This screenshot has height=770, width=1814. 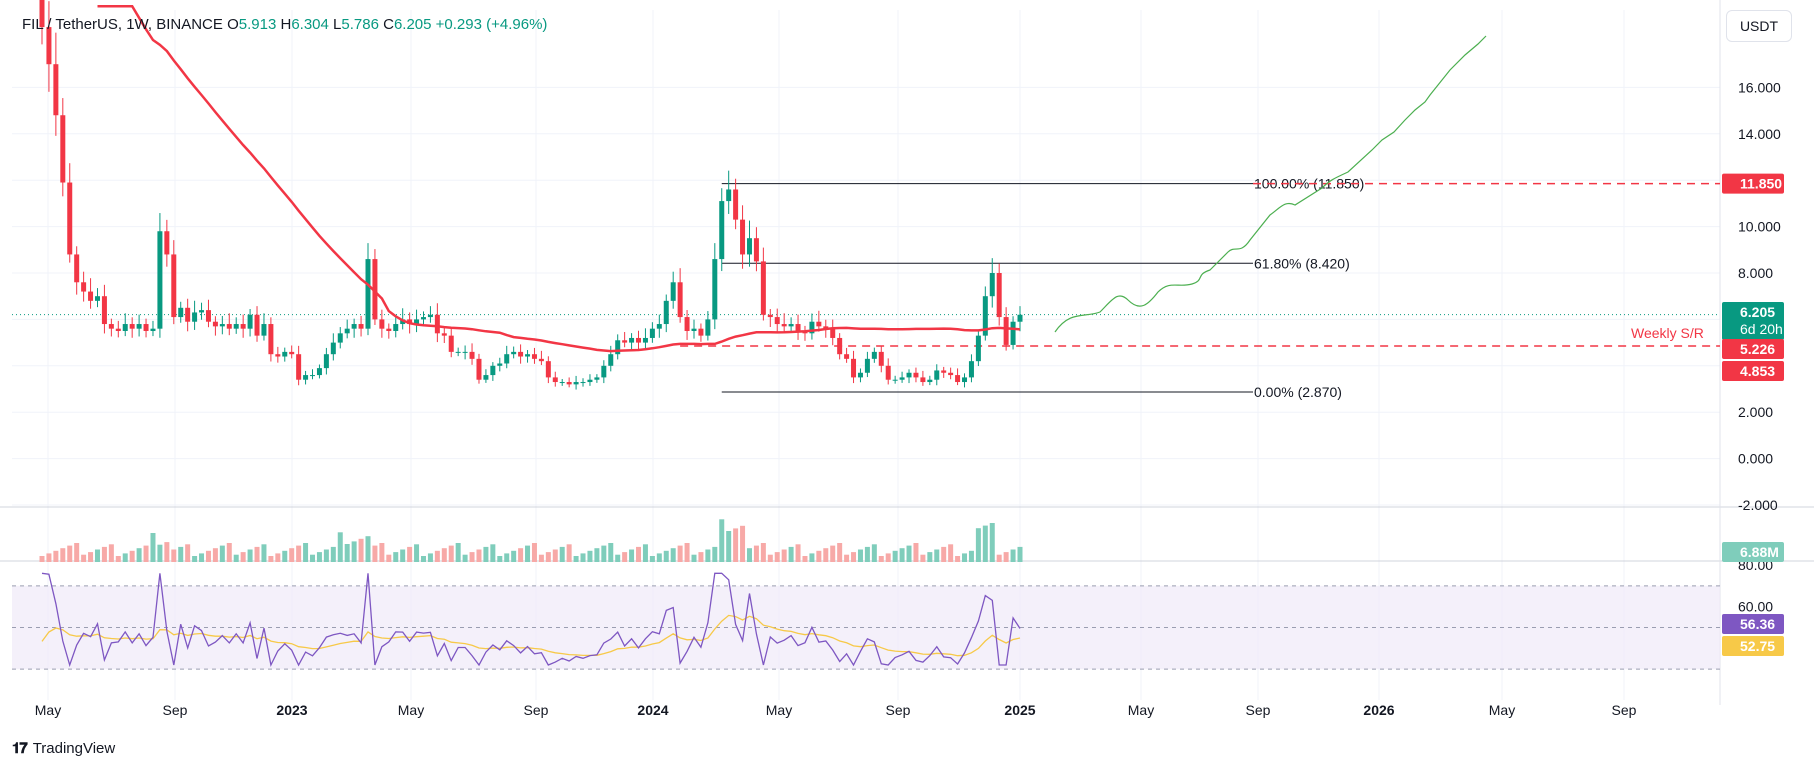 What do you see at coordinates (63, 748) in the screenshot?
I see `tradingview-brand: 𝟏𝟕 TradingView` at bounding box center [63, 748].